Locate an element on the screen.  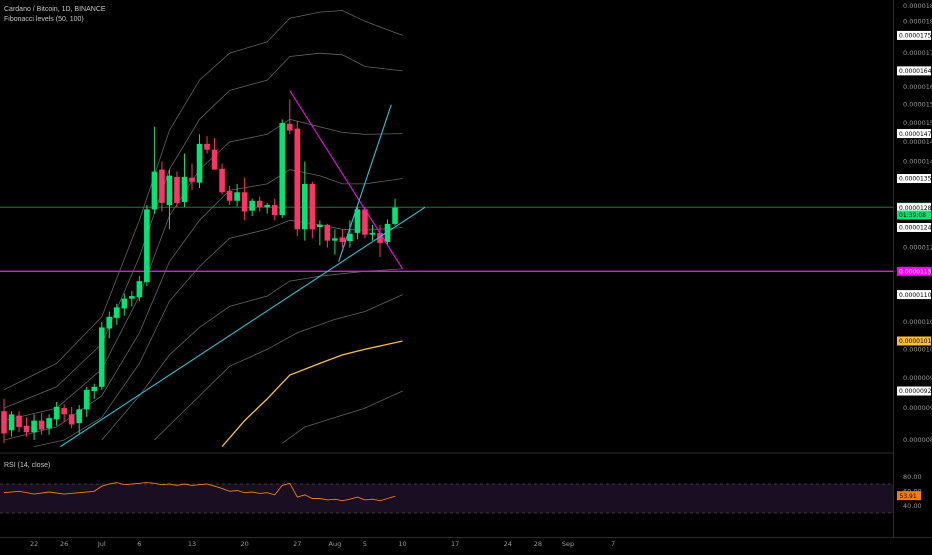
rsi-tick-label: 40.00 is located at coordinates (912, 506).